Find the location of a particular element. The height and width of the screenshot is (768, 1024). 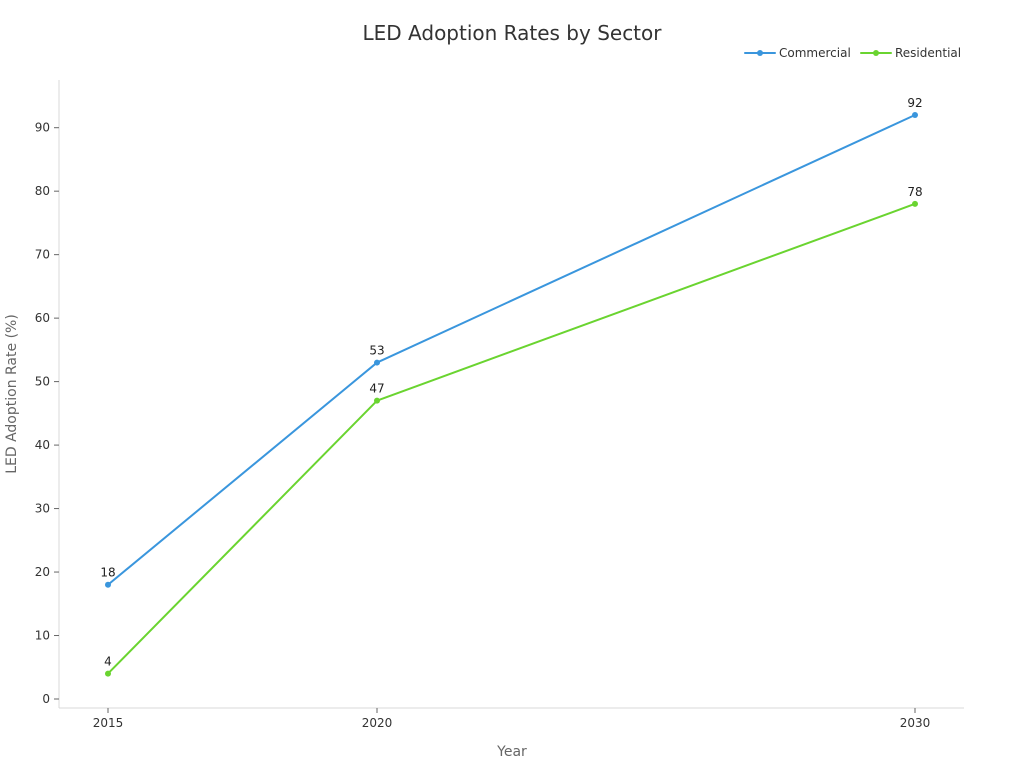

y-tick-label: 30 is located at coordinates (42, 509).